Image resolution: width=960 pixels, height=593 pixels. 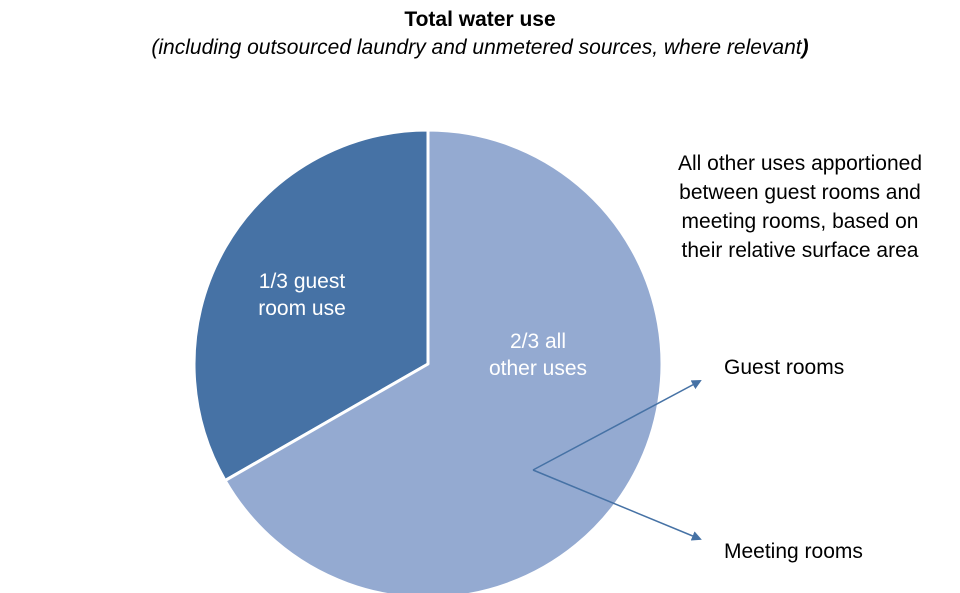 I want to click on annotation-note-line: meeting rooms, based on, so click(x=800, y=221).